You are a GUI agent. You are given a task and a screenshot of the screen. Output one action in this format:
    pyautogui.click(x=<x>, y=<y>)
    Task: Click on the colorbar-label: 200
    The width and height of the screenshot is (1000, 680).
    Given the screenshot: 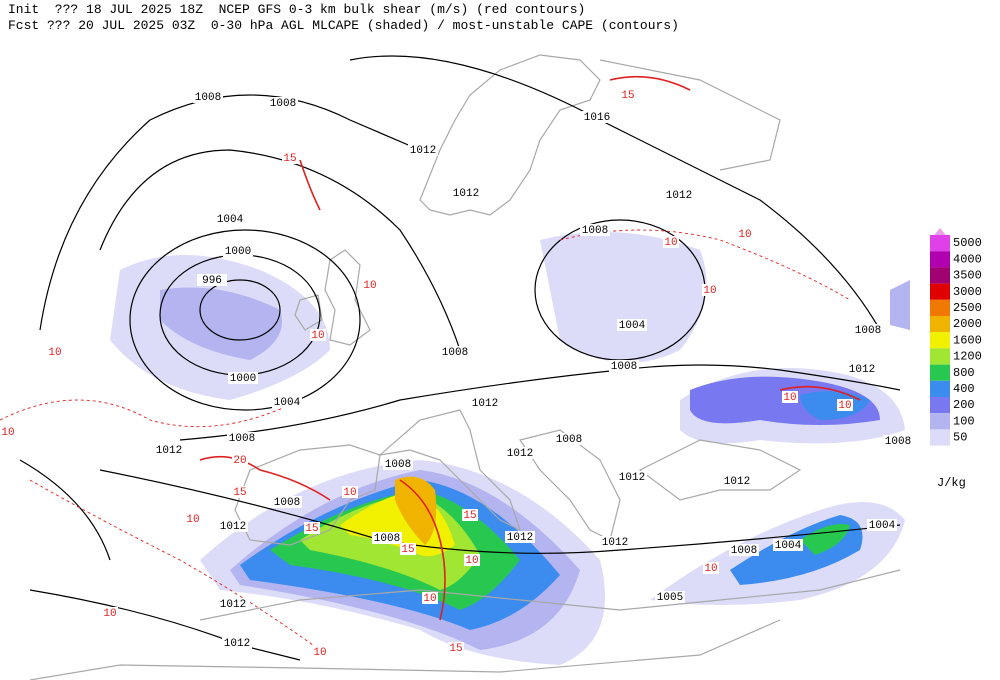 What is the action you would take?
    pyautogui.click(x=964, y=405)
    